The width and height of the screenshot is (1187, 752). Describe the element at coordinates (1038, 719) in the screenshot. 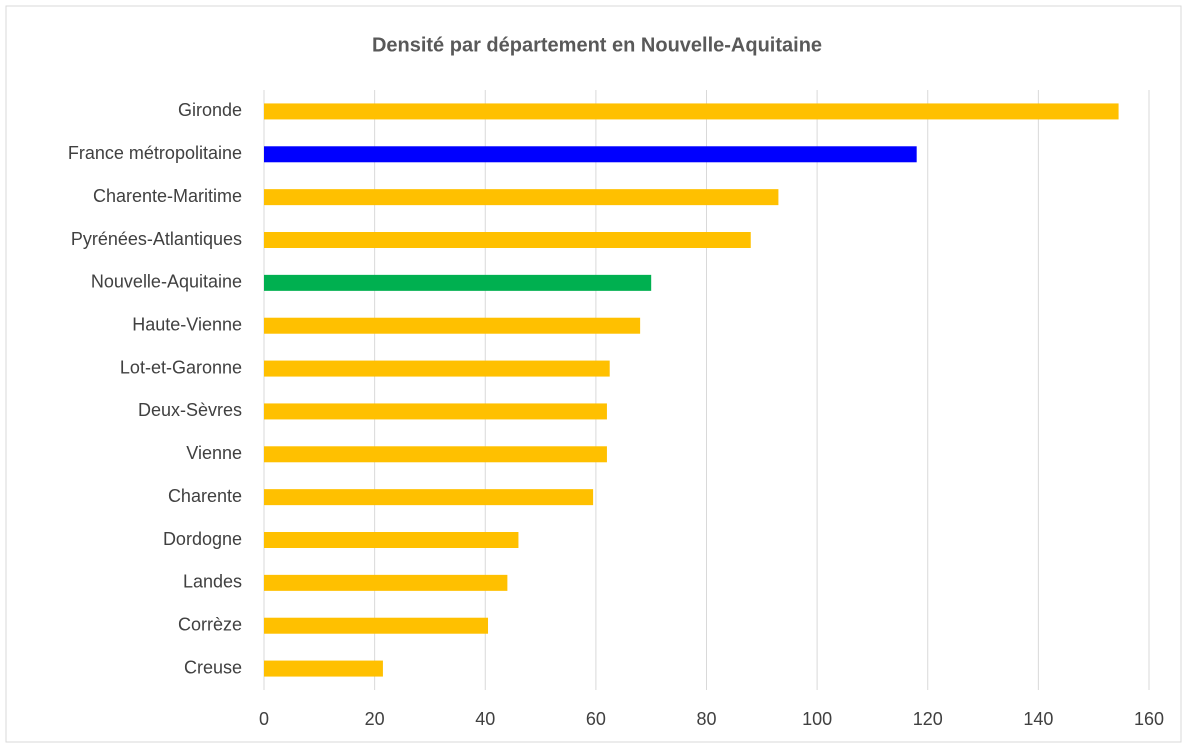

I see `x-tick-label: 140` at that location.